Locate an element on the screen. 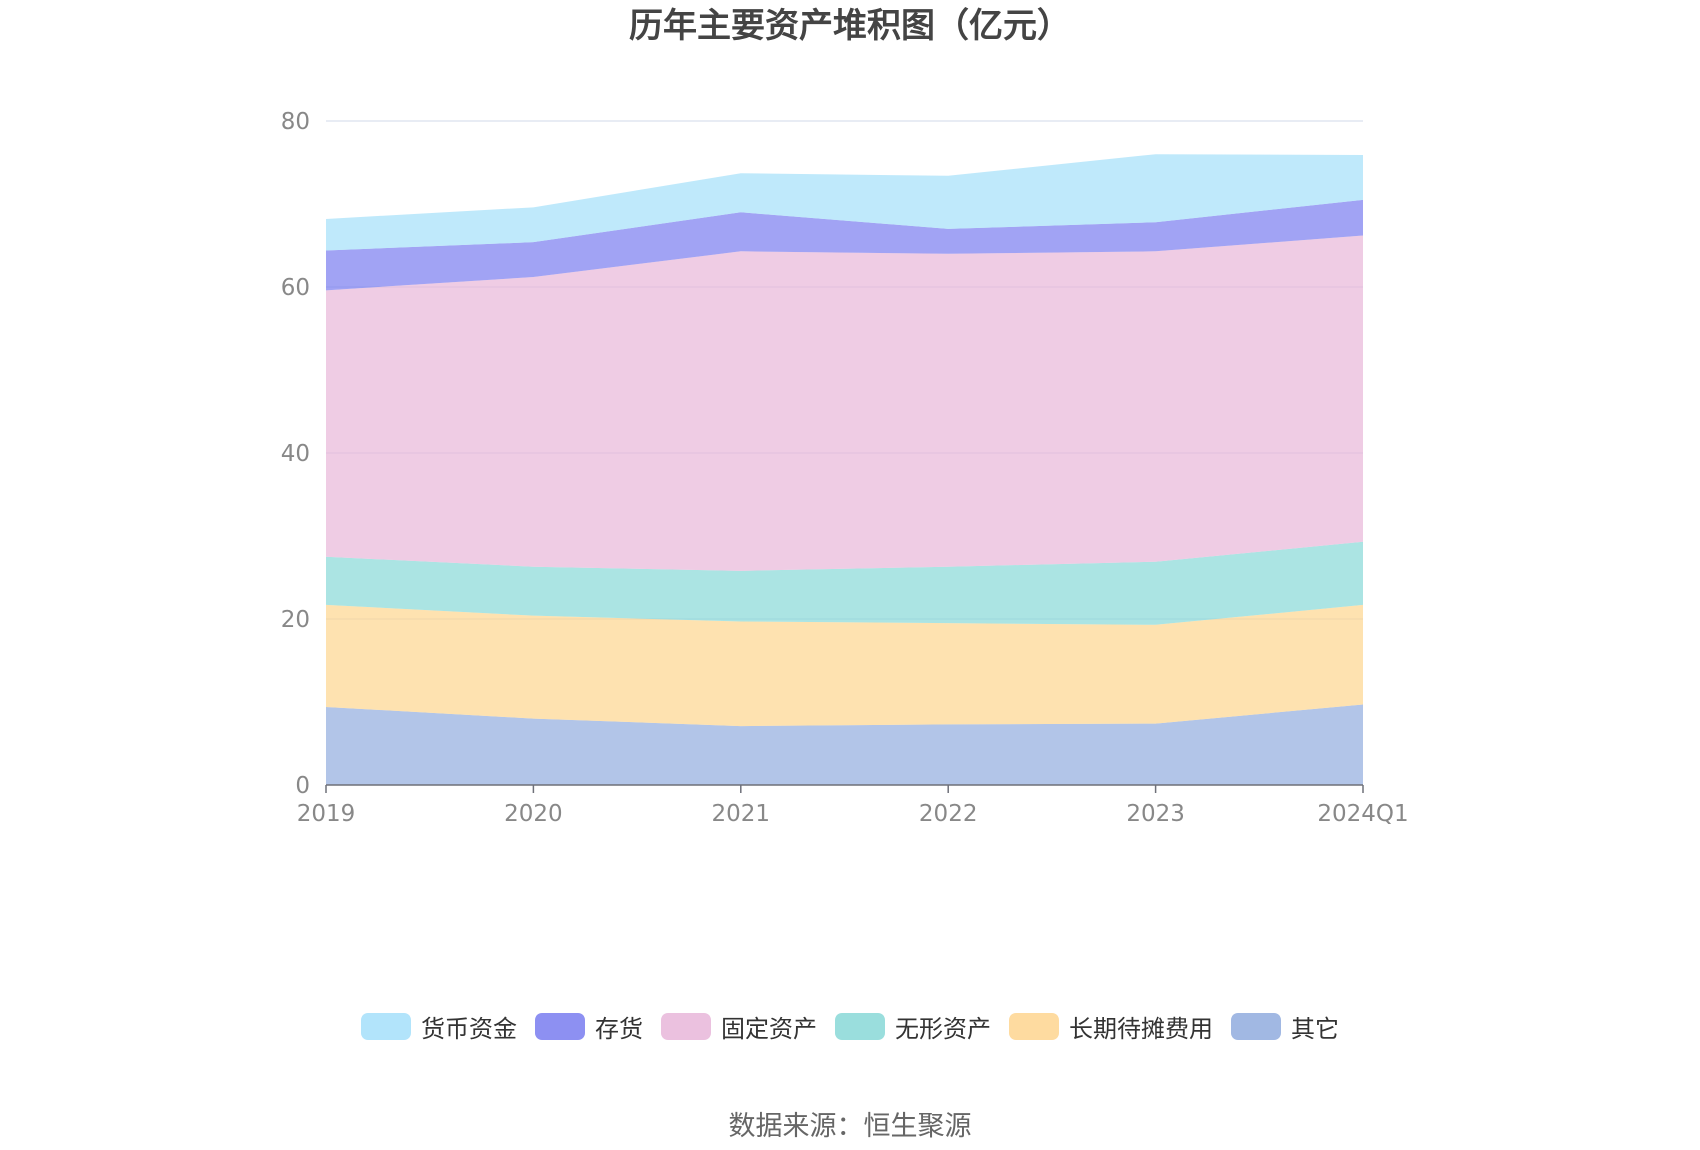  x-tick-label: 2020 is located at coordinates (533, 814).